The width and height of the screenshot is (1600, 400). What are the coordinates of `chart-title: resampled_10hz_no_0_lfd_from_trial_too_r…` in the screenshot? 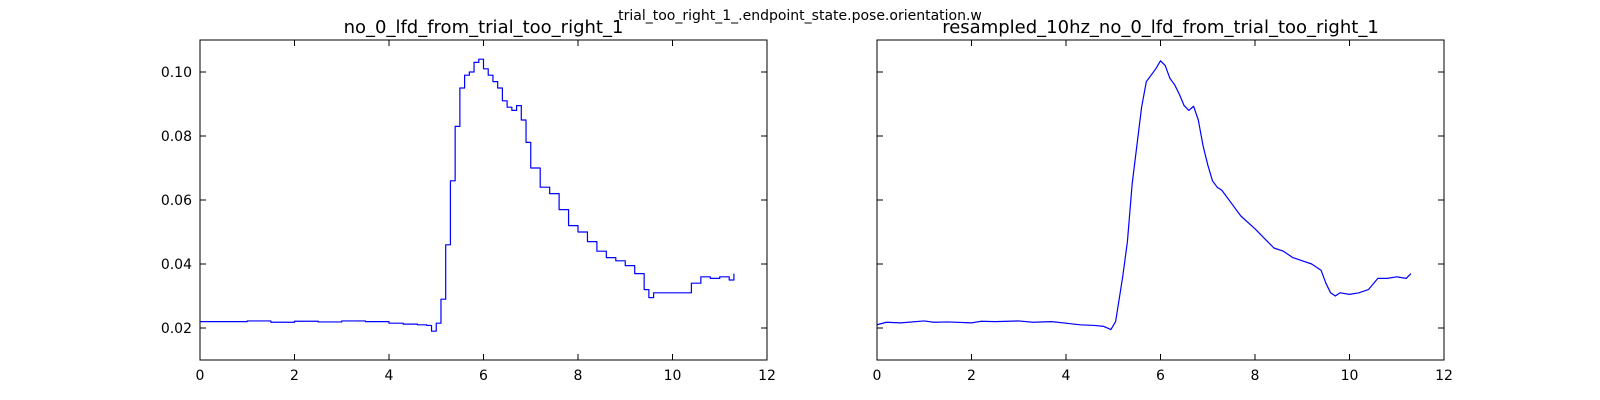 It's located at (1160, 27).